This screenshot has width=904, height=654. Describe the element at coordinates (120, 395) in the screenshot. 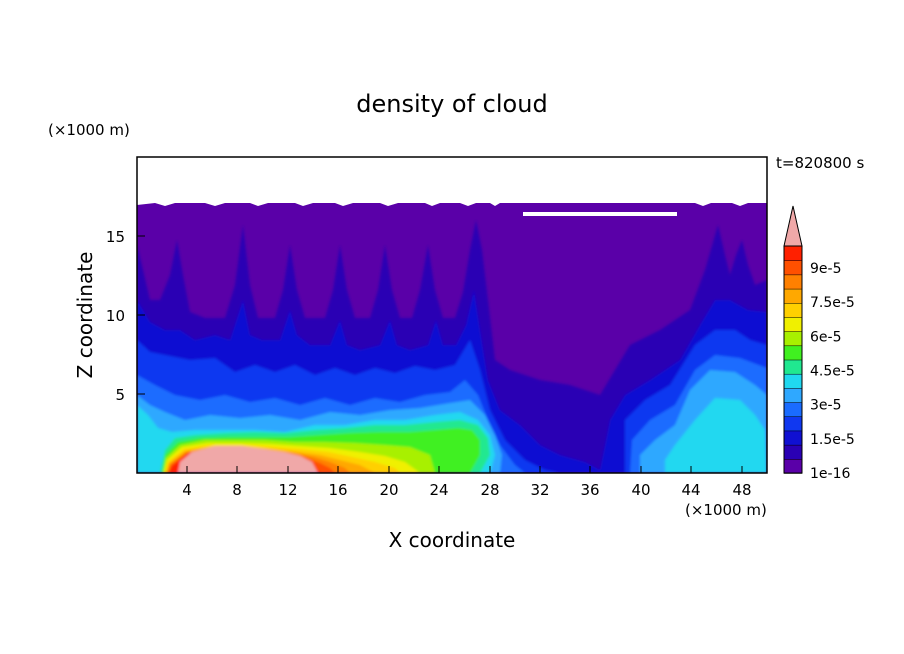

I see `y-tick-label: 5` at that location.